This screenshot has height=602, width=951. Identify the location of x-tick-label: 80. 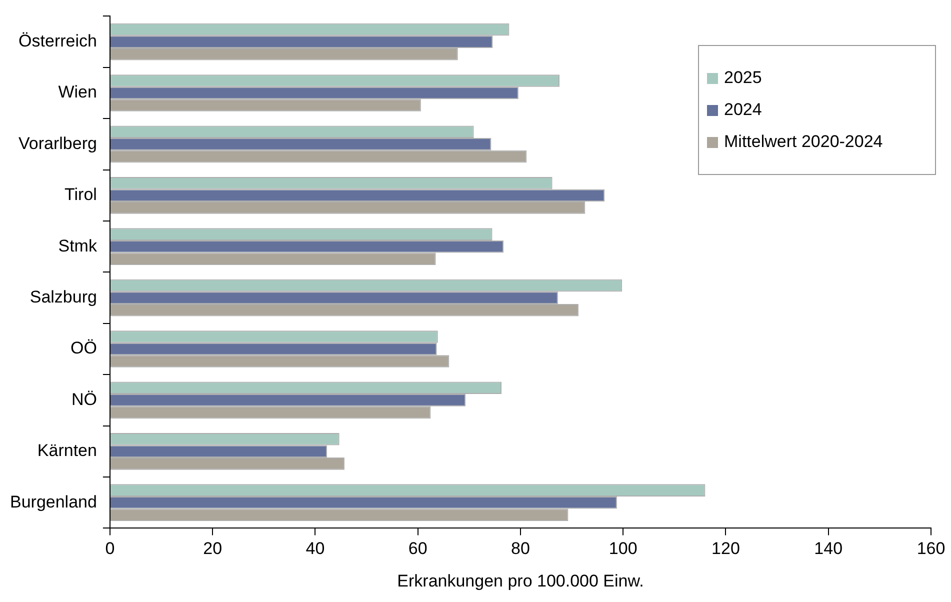
(520, 548).